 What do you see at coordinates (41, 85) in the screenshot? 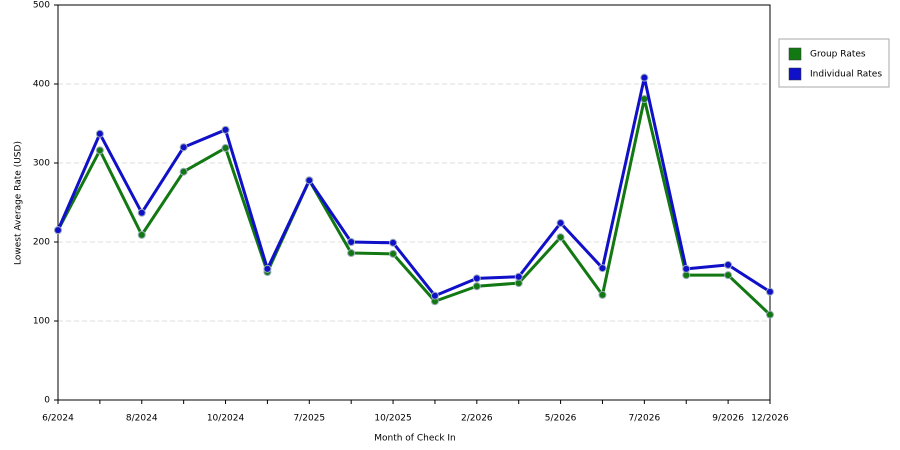
I see `y-tick-label: 400` at bounding box center [41, 85].